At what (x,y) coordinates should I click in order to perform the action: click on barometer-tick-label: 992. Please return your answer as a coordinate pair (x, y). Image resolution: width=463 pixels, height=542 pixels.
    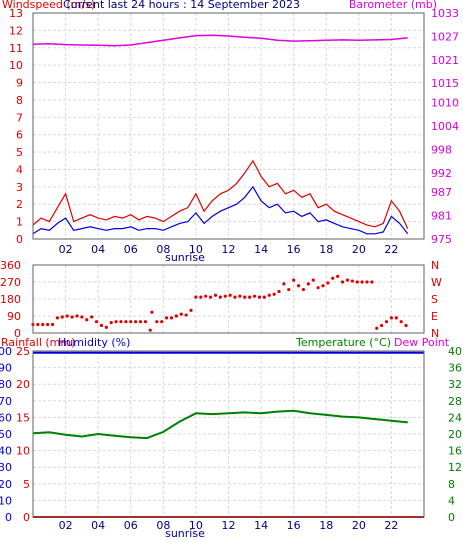
    Looking at the image, I should click on (441, 173).